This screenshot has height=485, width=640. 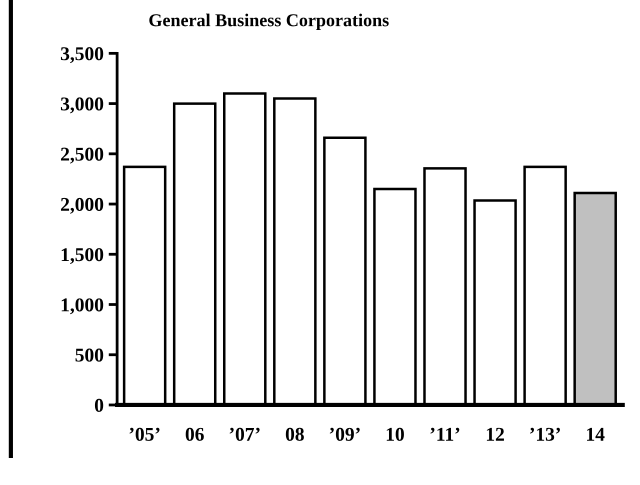 I want to click on y-tick-label: 0, so click(x=99, y=405).